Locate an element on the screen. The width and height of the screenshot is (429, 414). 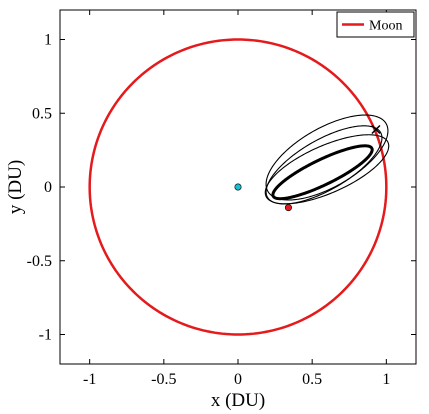
x-tick-label: -1 is located at coordinates (89, 379).